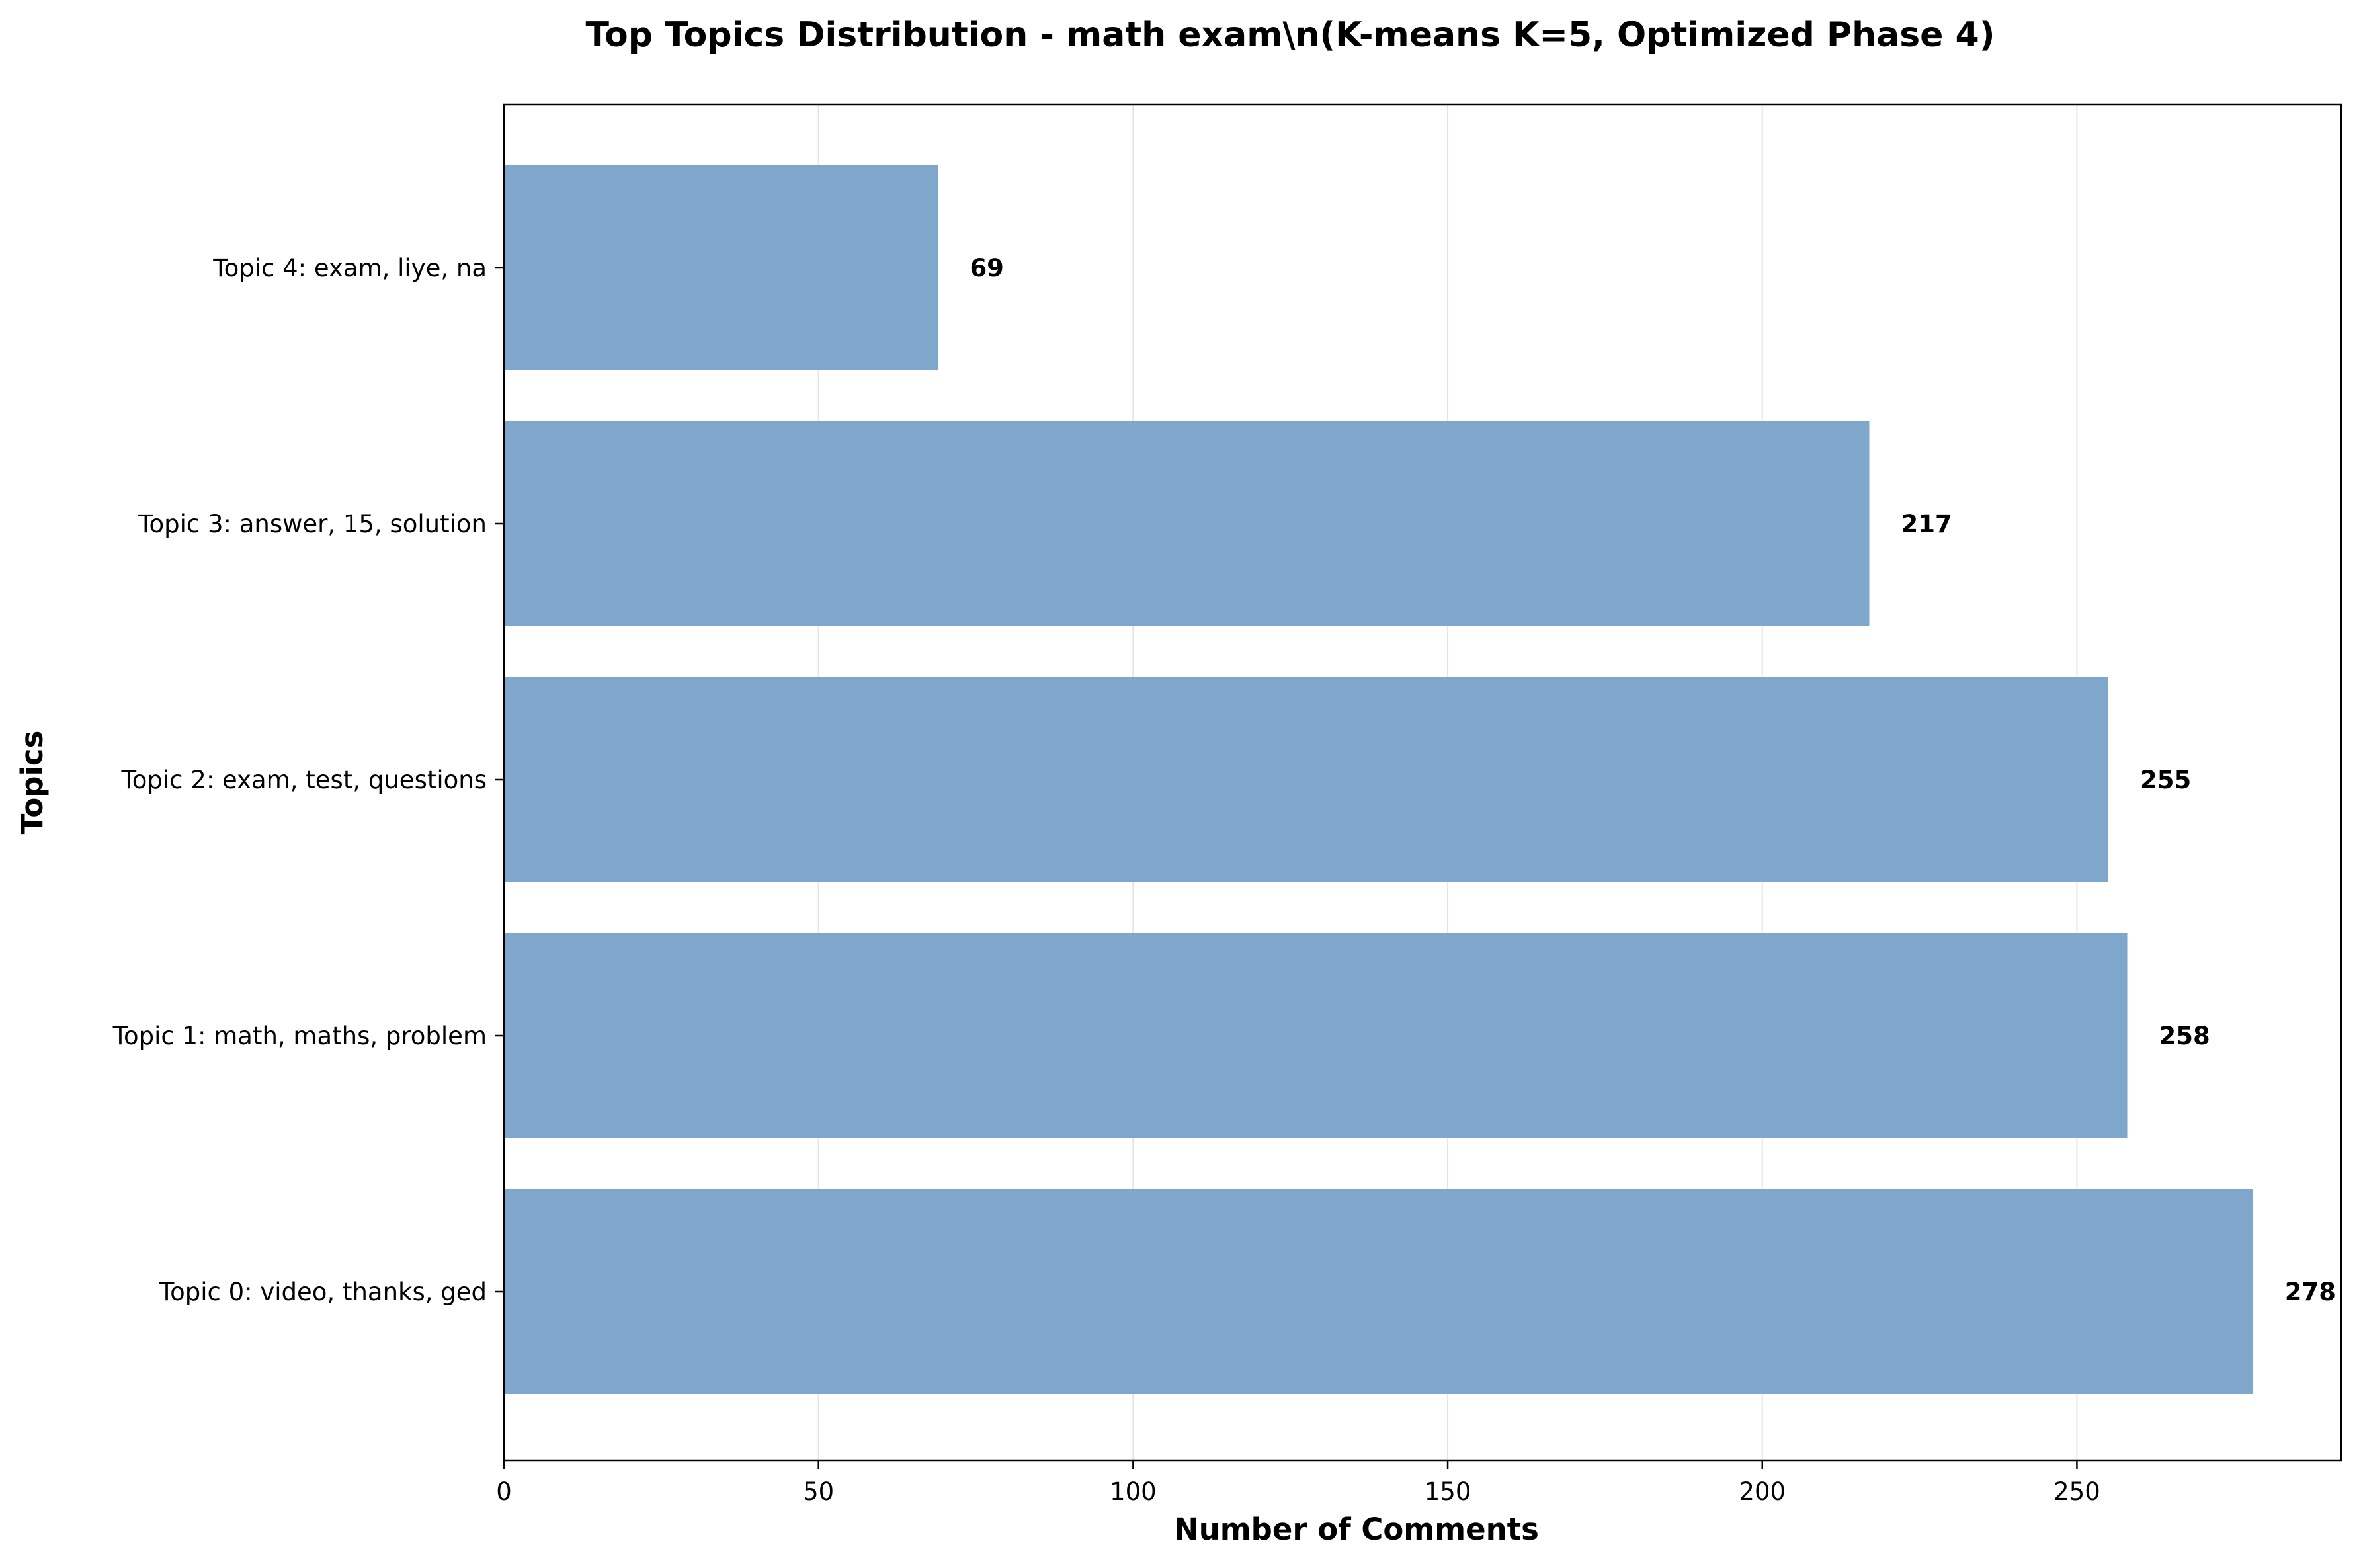 The height and width of the screenshot is (1568, 2359). Describe the element at coordinates (1298, 1483) in the screenshot. I see `x-axis-ticks: 0 50 100 150 200 250` at that location.